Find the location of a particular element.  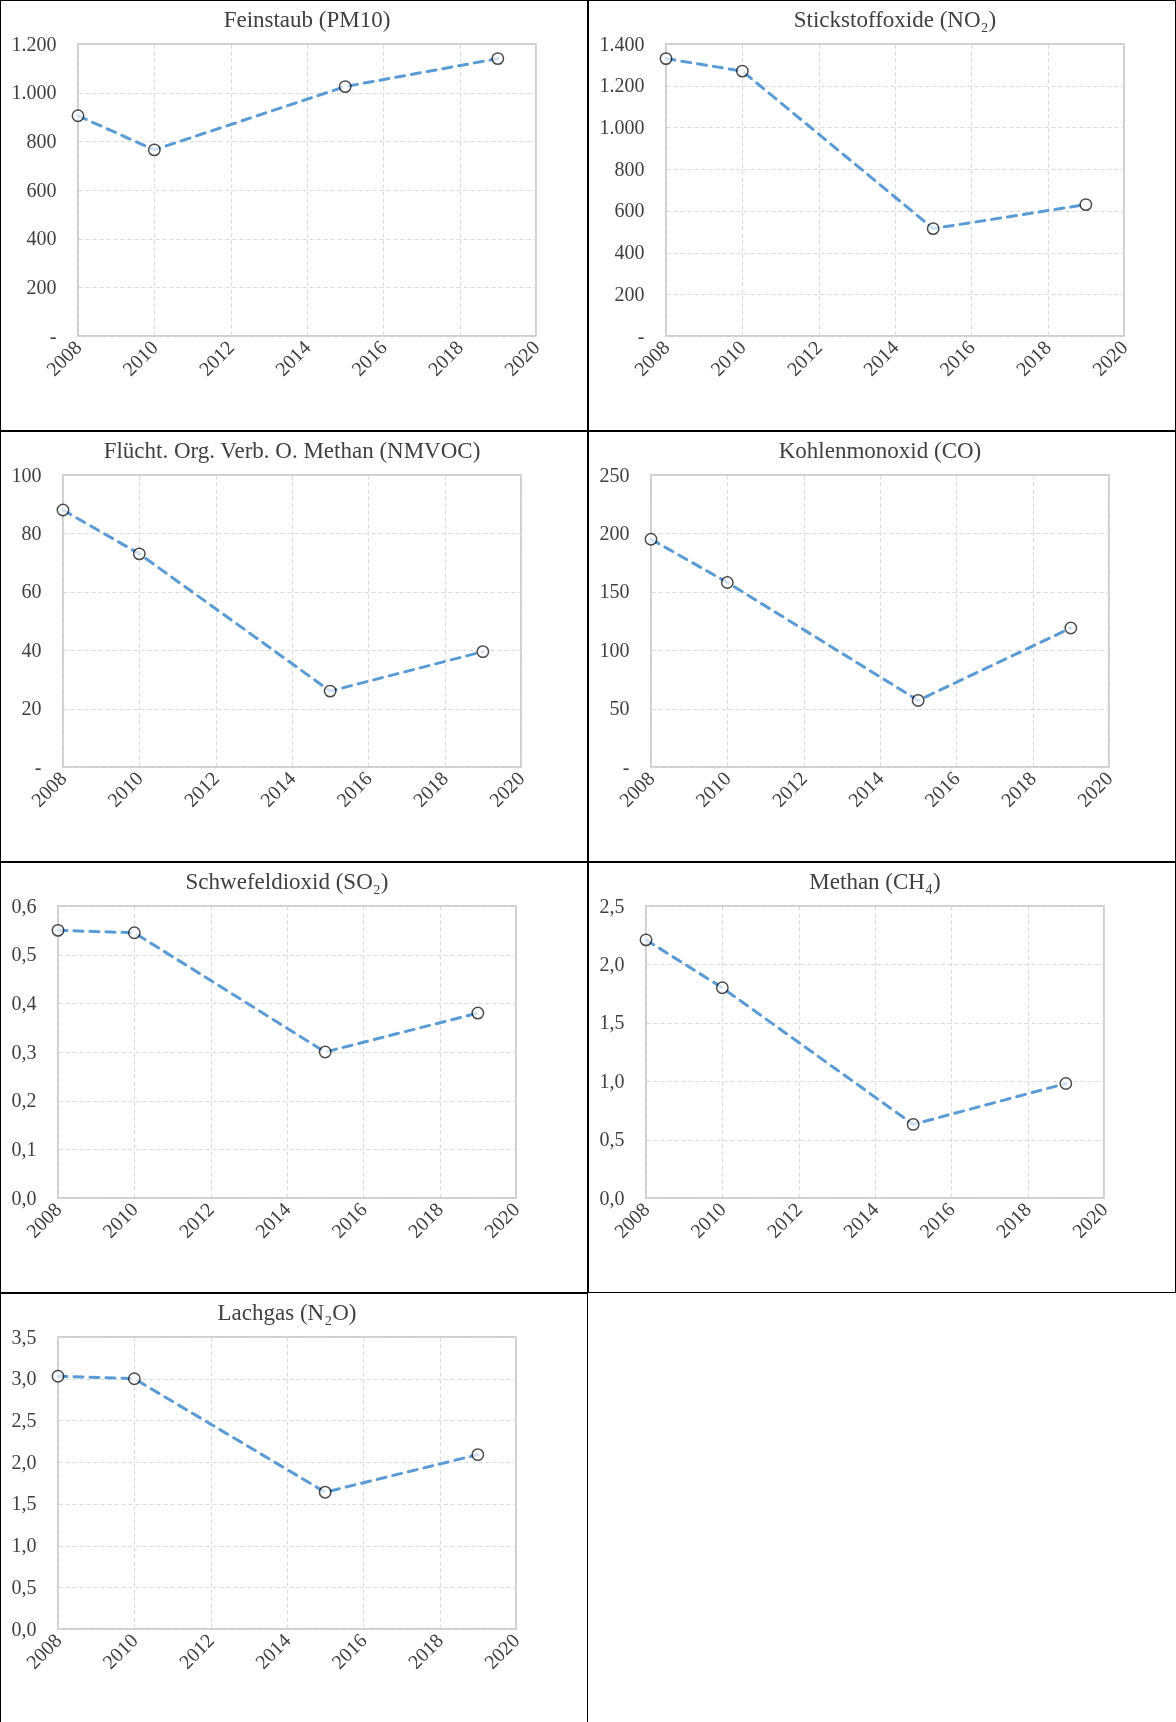

y-tick-label: 60 is located at coordinates (31, 591).